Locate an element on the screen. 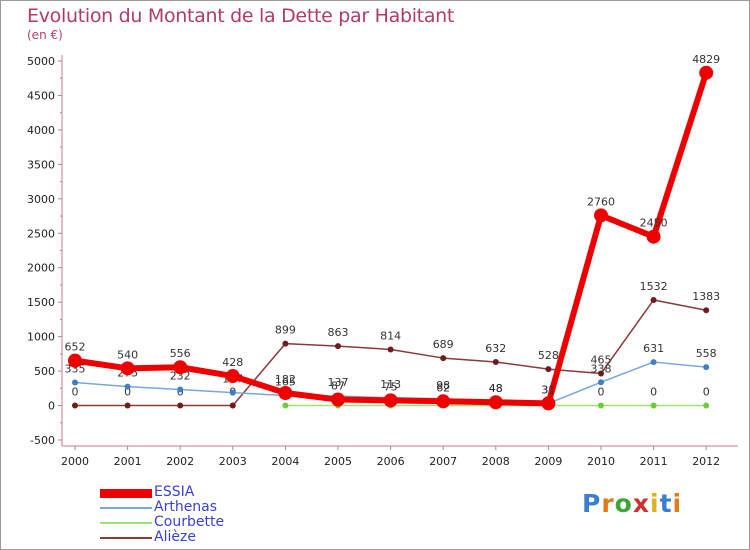 The image size is (750, 550). data-label-alieze: 814 is located at coordinates (390, 335).